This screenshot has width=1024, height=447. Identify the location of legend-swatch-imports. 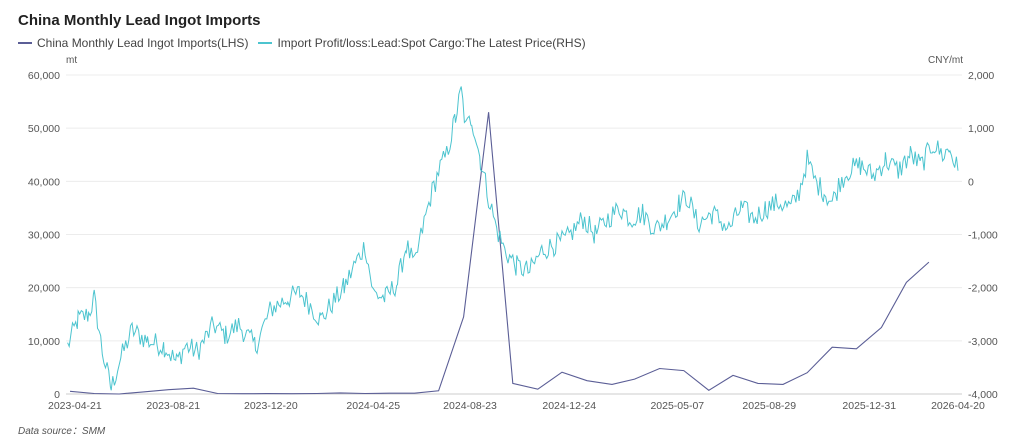
(25, 43).